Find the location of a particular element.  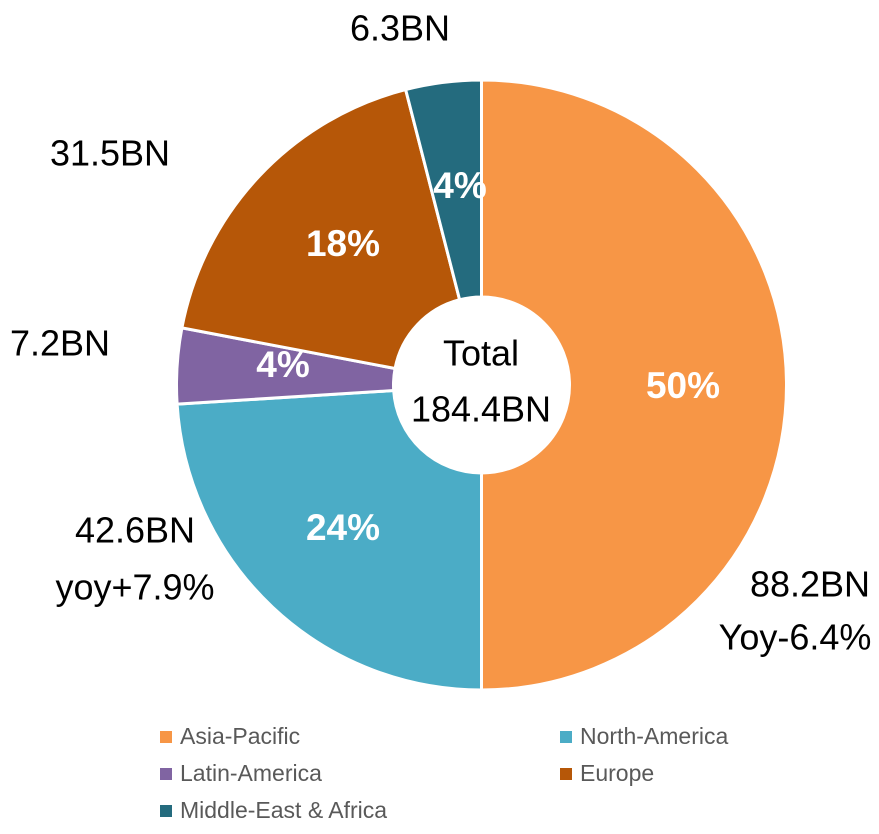

annotation: yoy+7.9% is located at coordinates (134, 587).